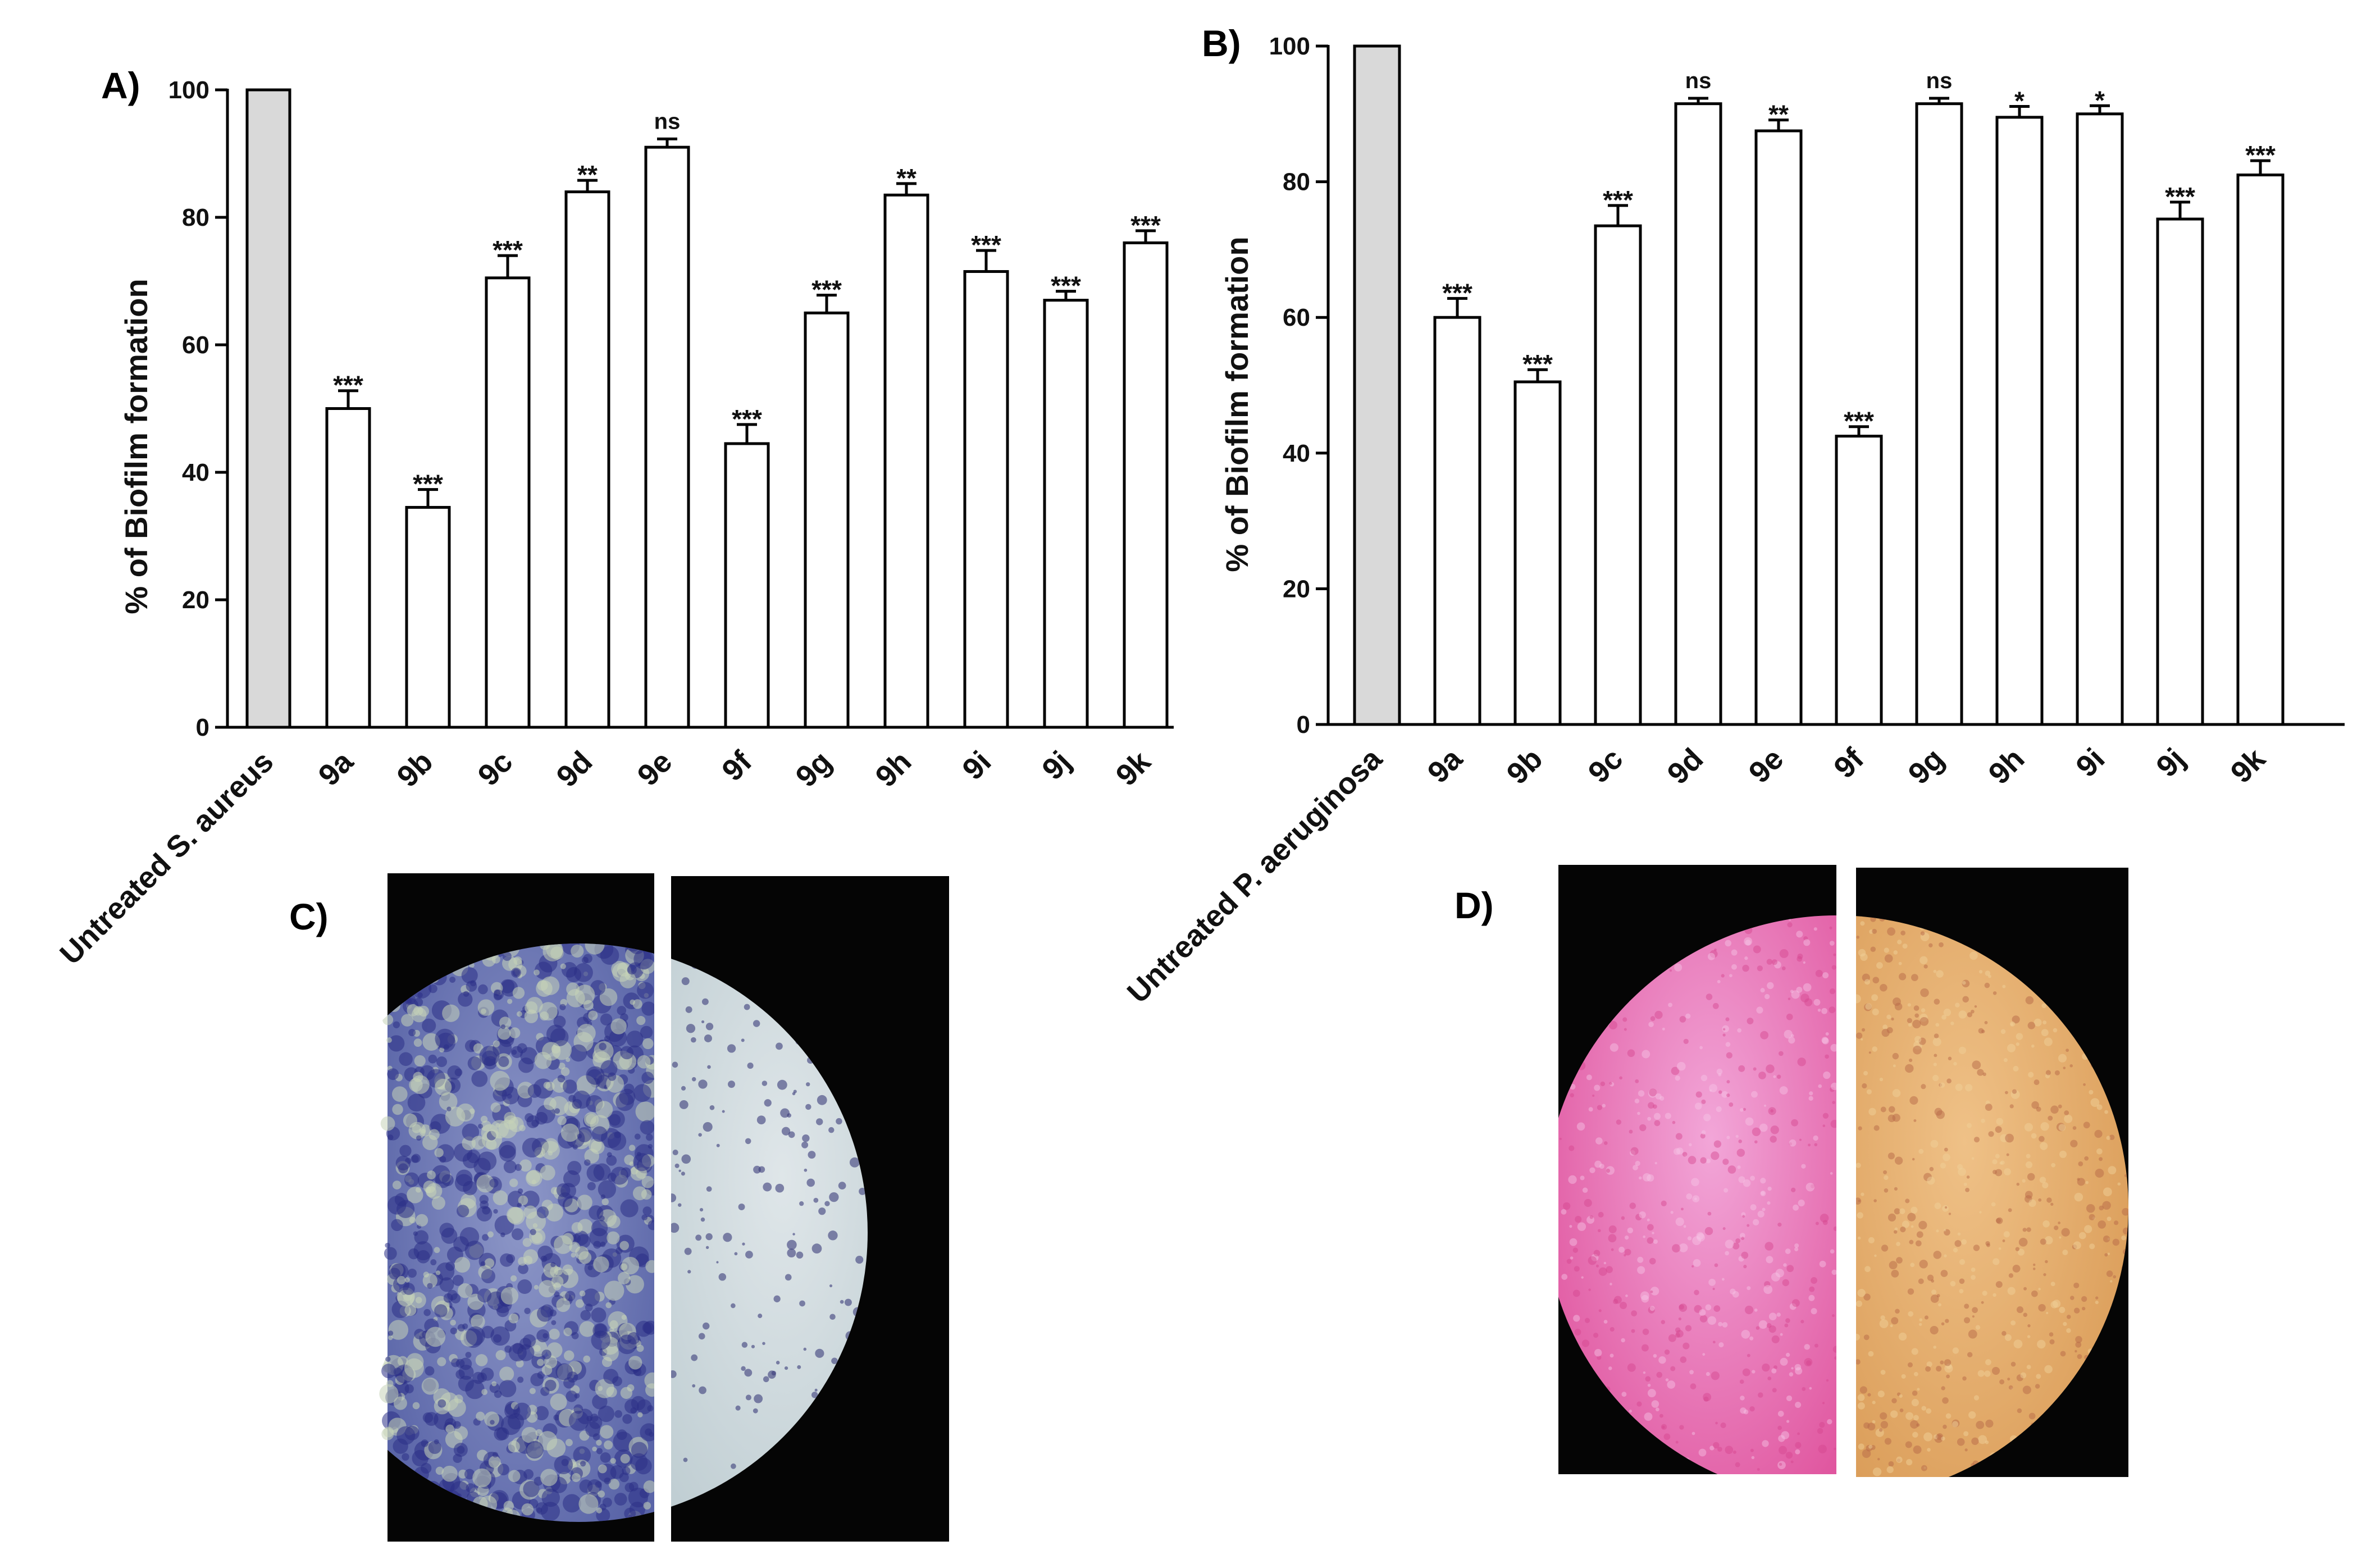  Describe the element at coordinates (136, 446) in the screenshot. I see `y-axis-label-a: % of Biofilm formation` at that location.